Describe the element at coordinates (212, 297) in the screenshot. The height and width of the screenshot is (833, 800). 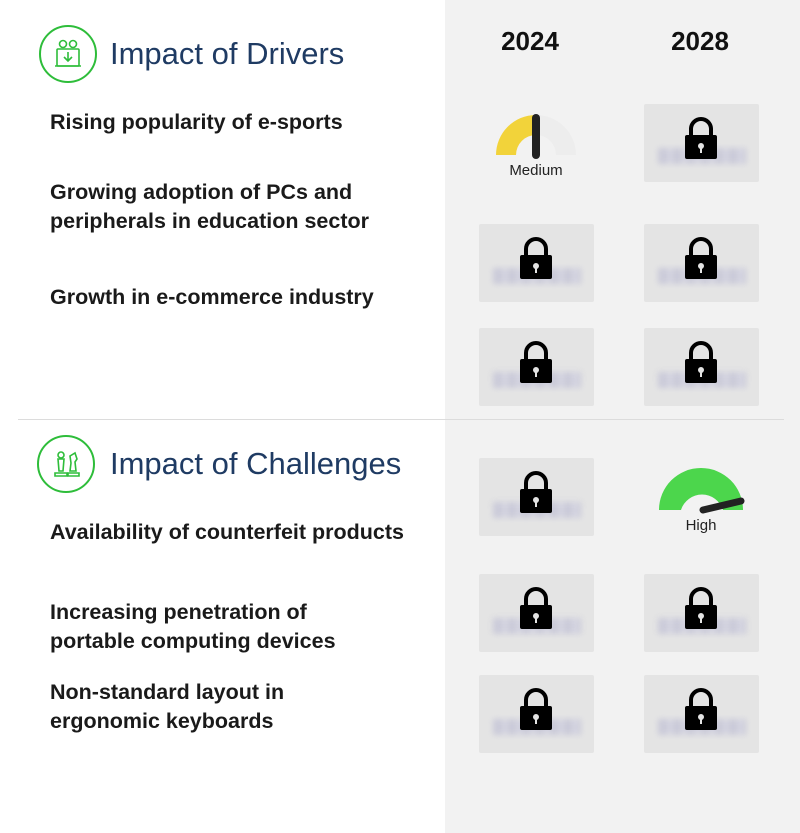
I see `driver-label-3: Growth in e-commerce industry` at that location.